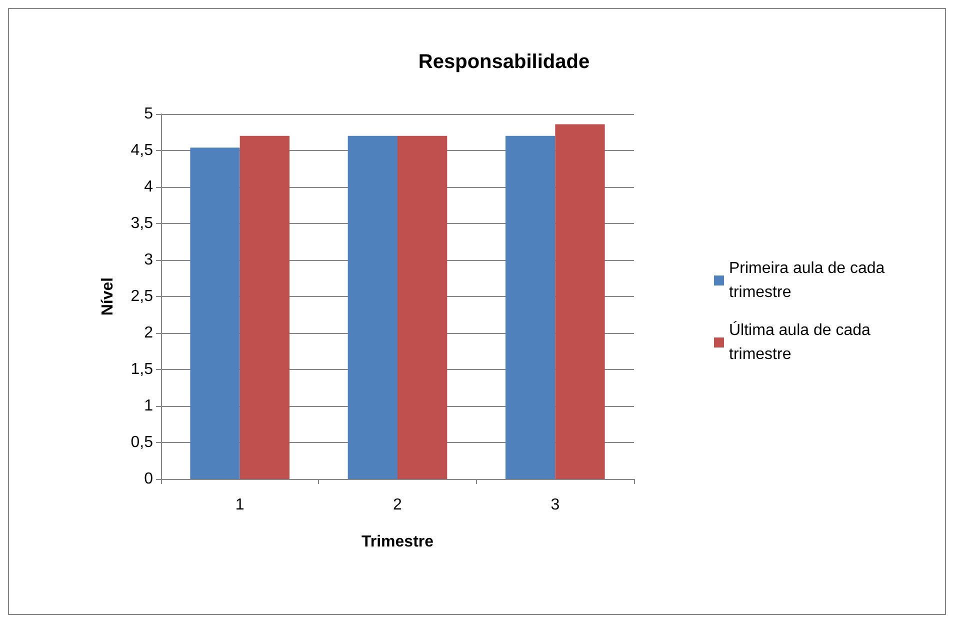 This screenshot has height=623, width=954. What do you see at coordinates (239, 505) in the screenshot?
I see `x-tick-label: 1` at bounding box center [239, 505].